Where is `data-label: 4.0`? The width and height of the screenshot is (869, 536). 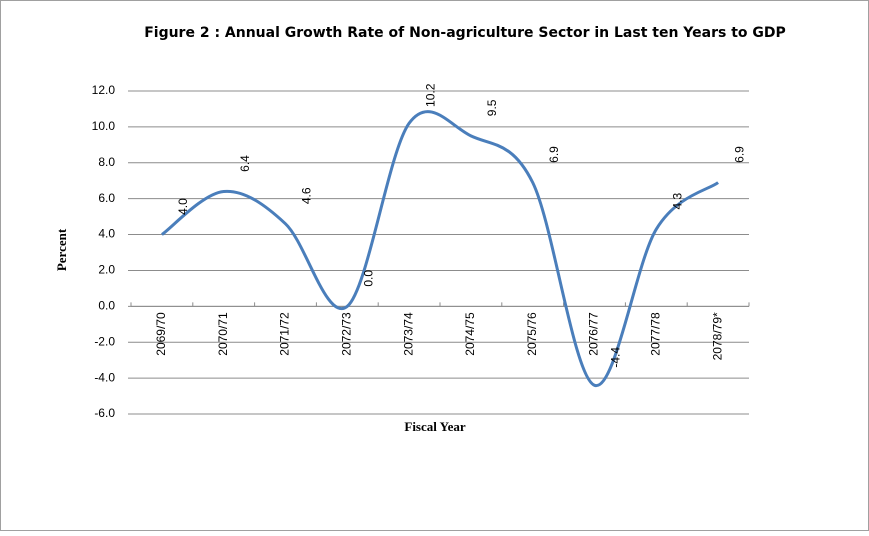 data-label: 4.0 is located at coordinates (183, 206).